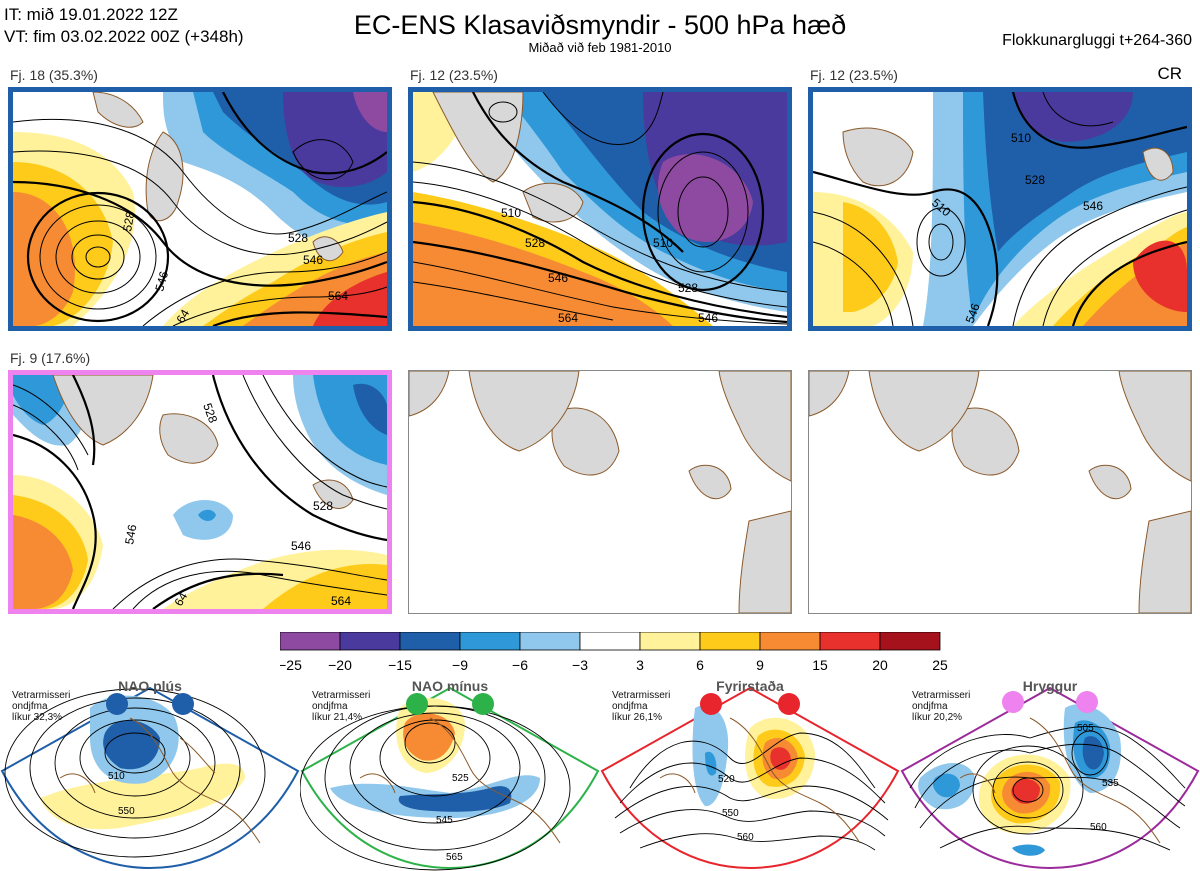 Image resolution: width=1200 pixels, height=871 pixels. I want to click on contour-label: 545, so click(444, 820).